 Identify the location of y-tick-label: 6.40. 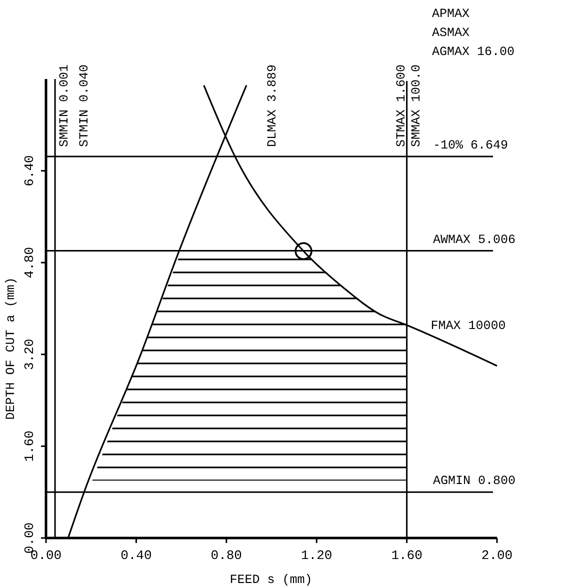
(29, 170).